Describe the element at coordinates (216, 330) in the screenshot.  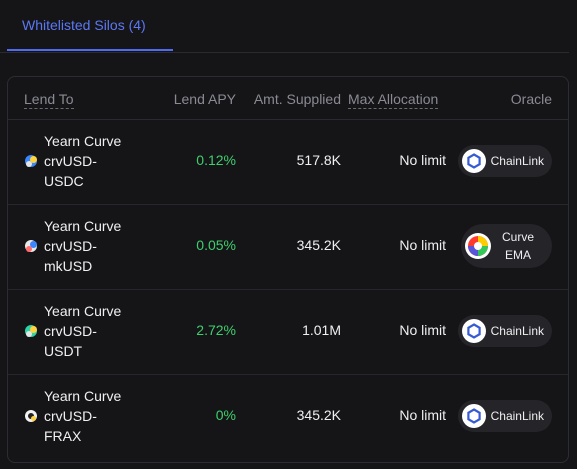
I see `lend-apy-value: 2.72%` at that location.